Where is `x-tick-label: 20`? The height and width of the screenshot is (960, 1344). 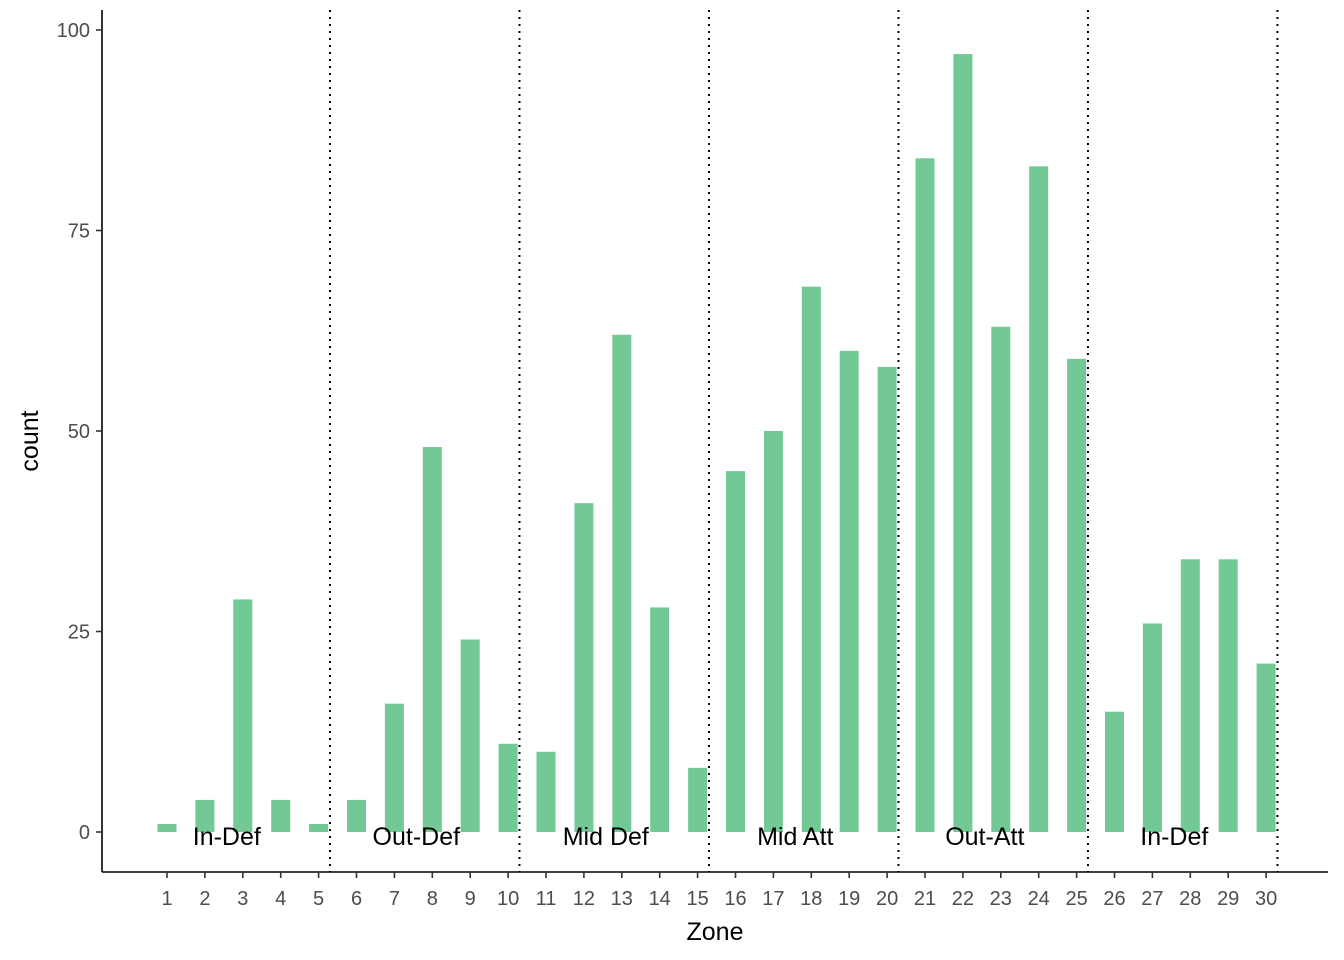 x-tick-label: 20 is located at coordinates (887, 899).